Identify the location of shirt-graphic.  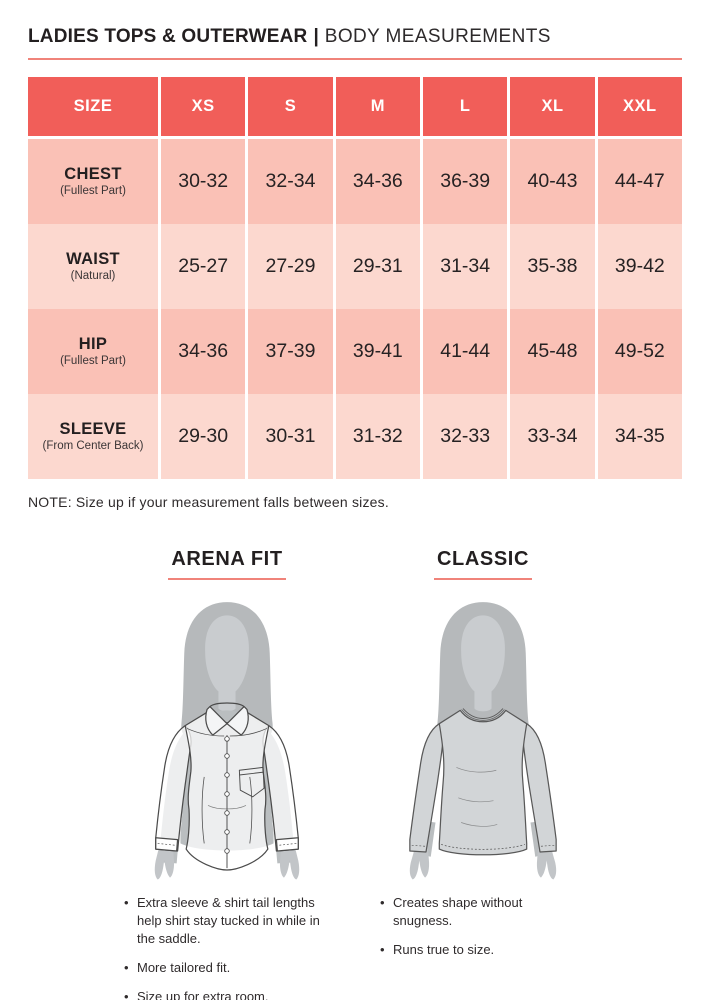
(227, 786).